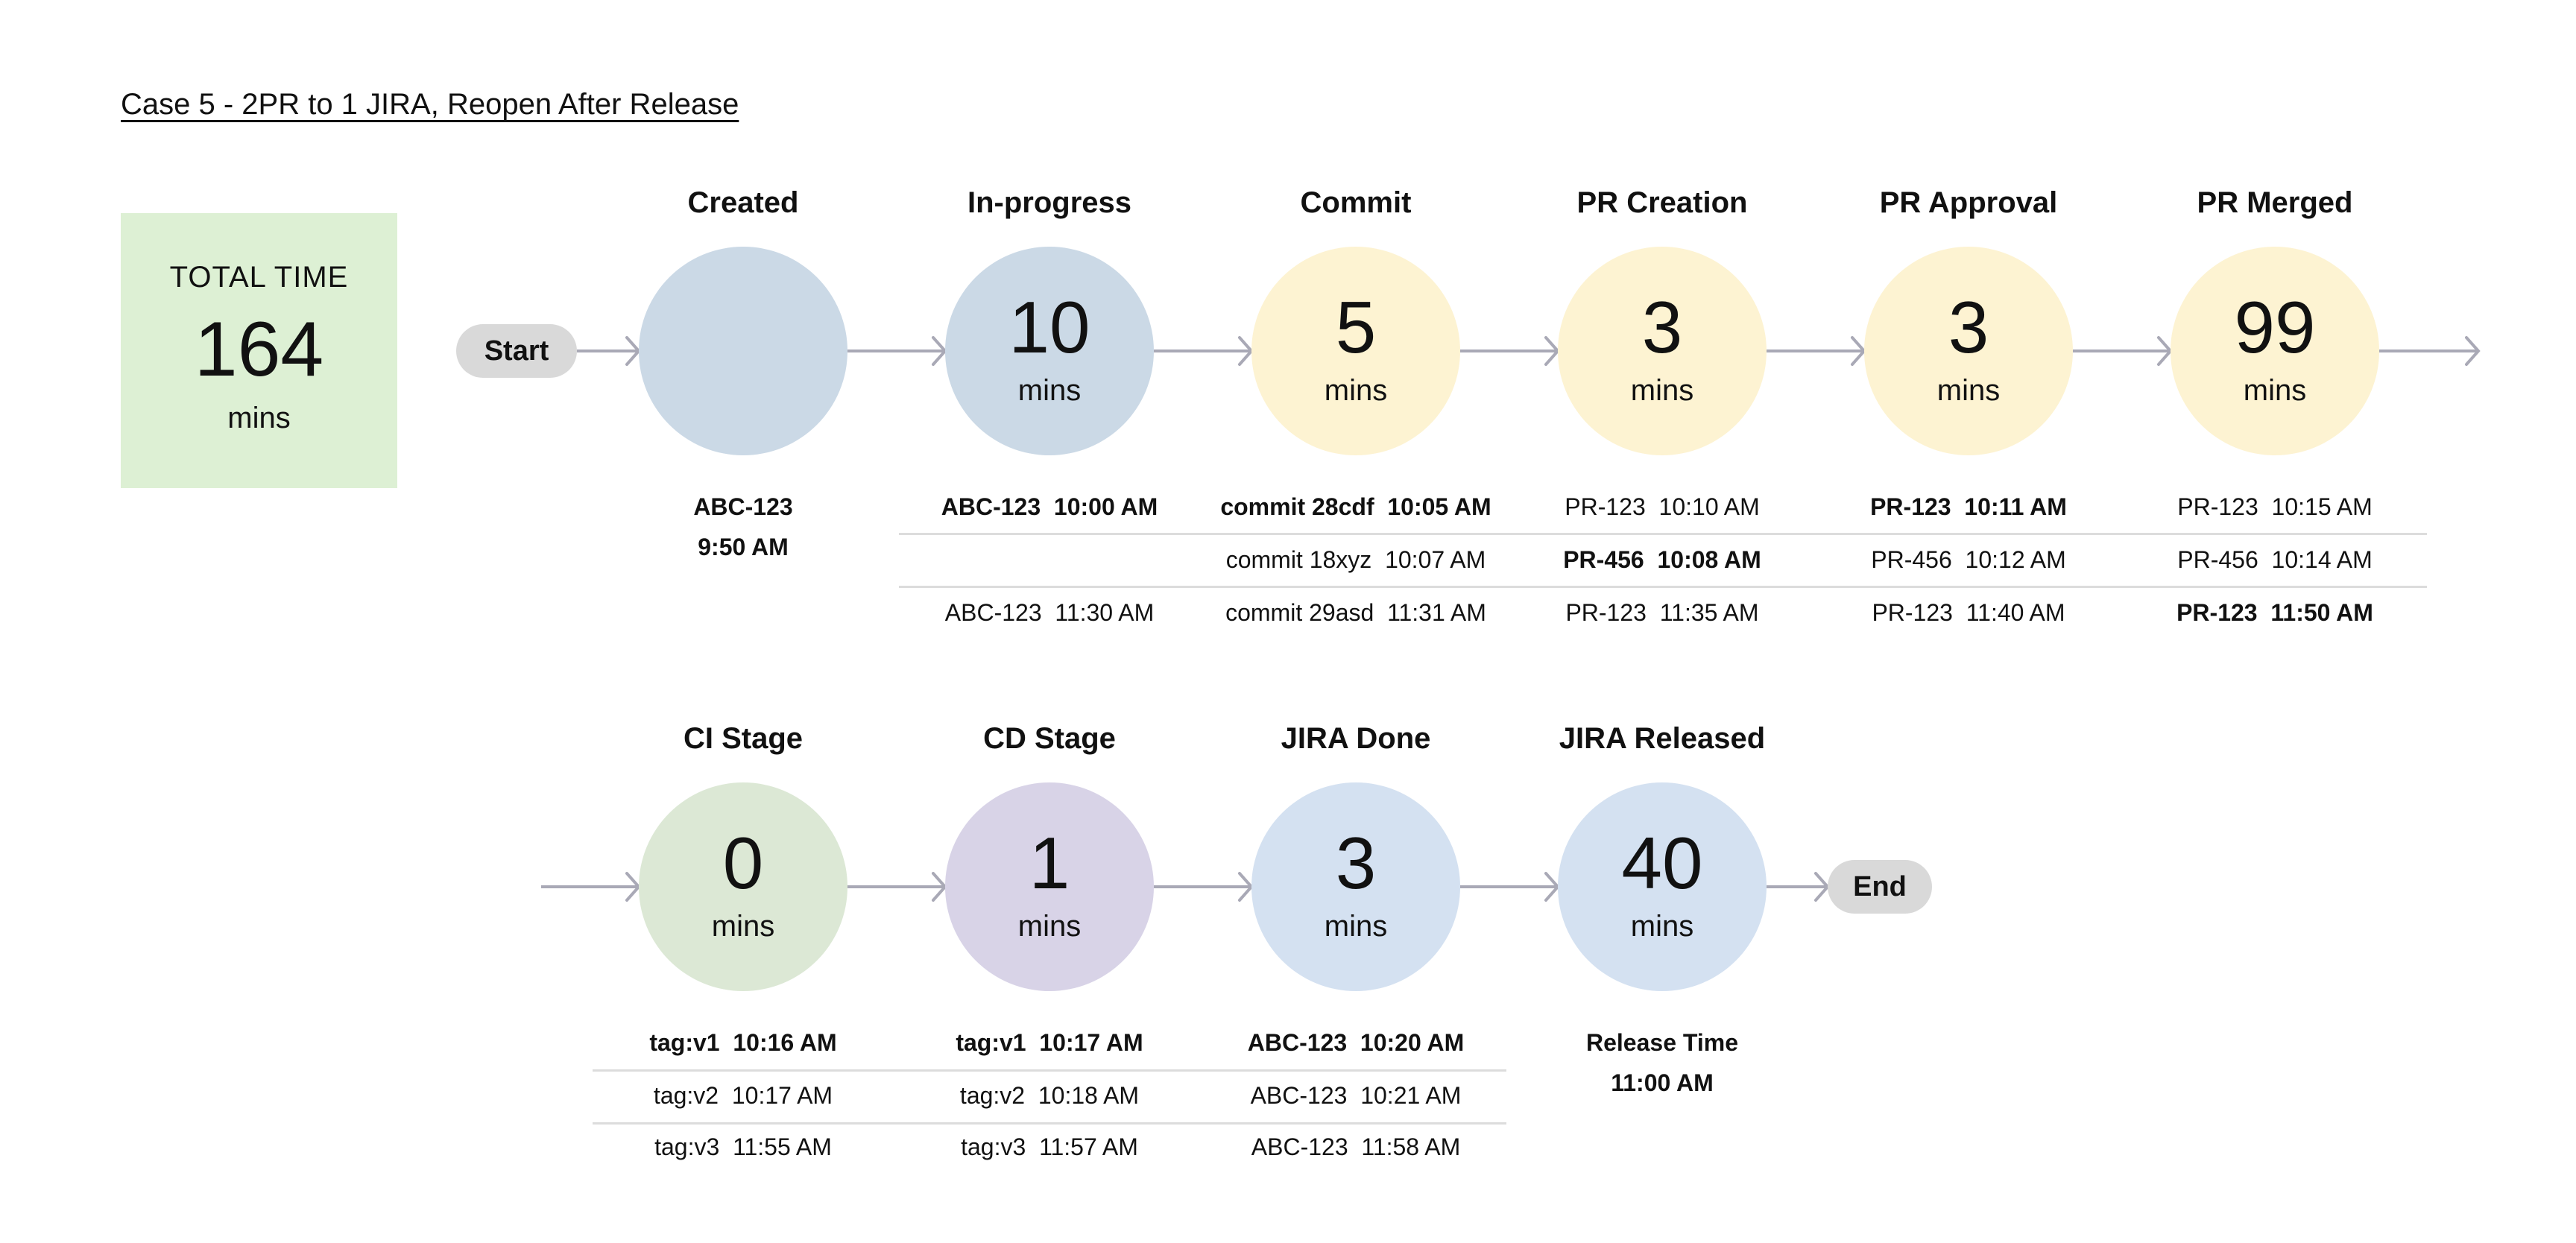 The height and width of the screenshot is (1243, 2576). I want to click on stage-circle: 5 mins, so click(1355, 351).